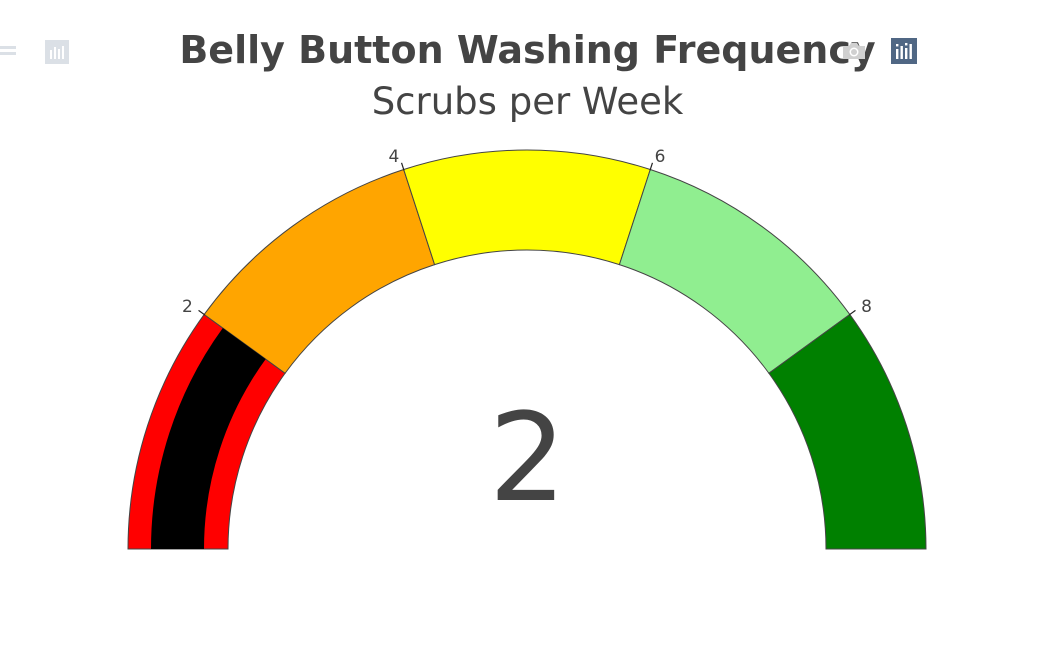 The height and width of the screenshot is (663, 1042). Describe the element at coordinates (394, 157) in the screenshot. I see `gauge-tick-label-1: 4` at that location.